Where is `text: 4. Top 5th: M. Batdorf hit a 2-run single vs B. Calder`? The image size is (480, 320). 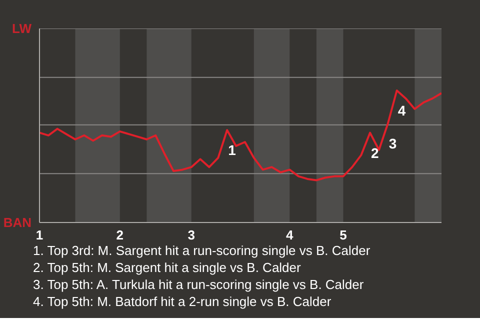
text: 4. Top 5th: M. Batdorf hit a 2-run single vs B. Calder is located at coordinates (182, 301).